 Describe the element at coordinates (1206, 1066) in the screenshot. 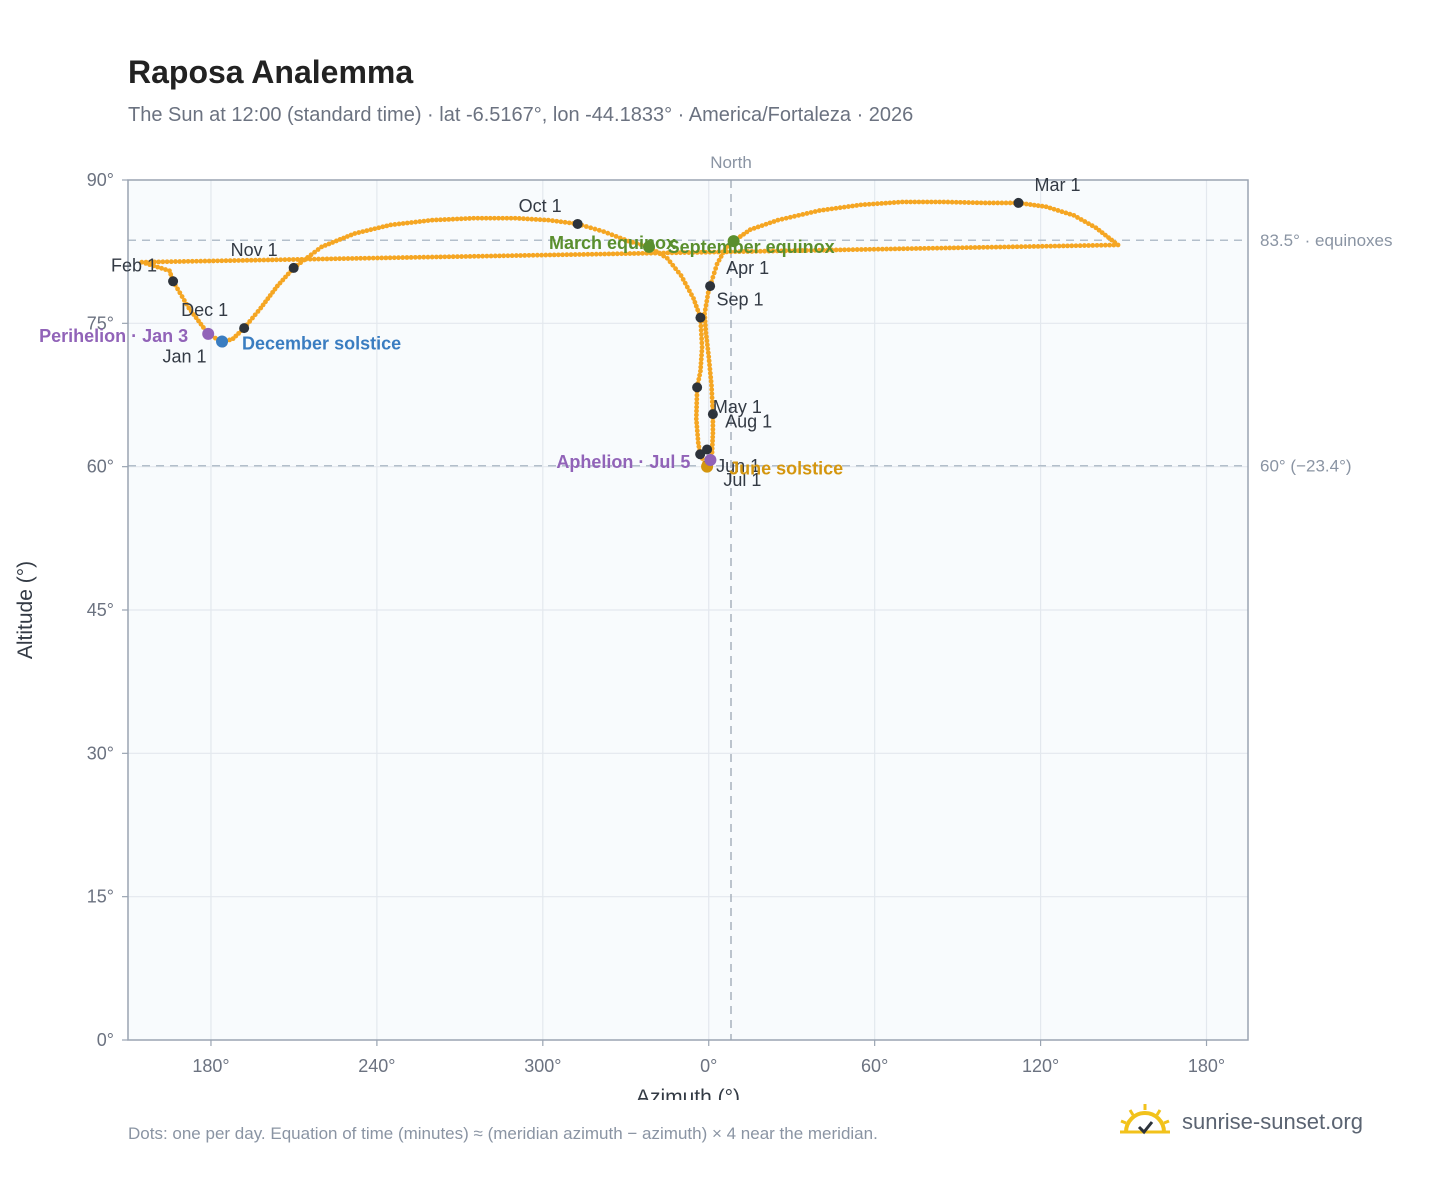

I see `x-tick-label: 180°` at that location.